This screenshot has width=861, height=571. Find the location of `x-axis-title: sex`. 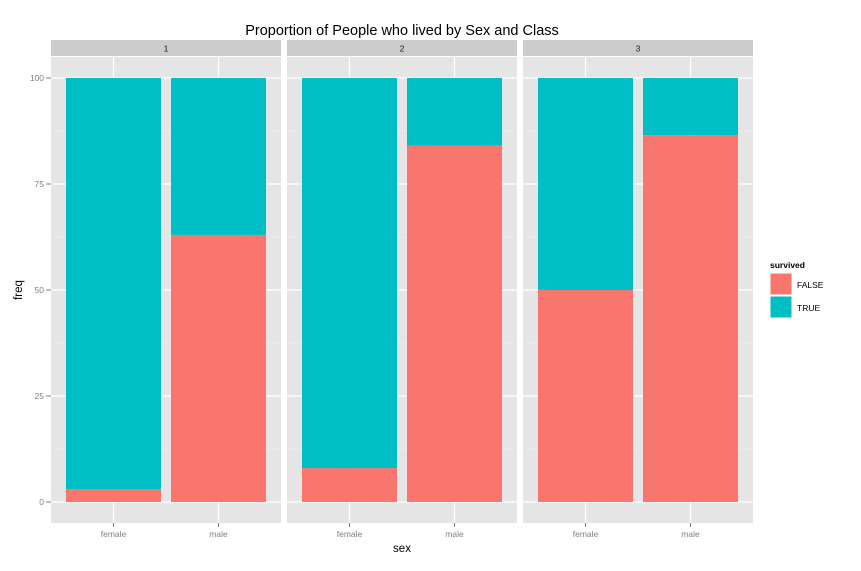

x-axis-title: sex is located at coordinates (402, 549).